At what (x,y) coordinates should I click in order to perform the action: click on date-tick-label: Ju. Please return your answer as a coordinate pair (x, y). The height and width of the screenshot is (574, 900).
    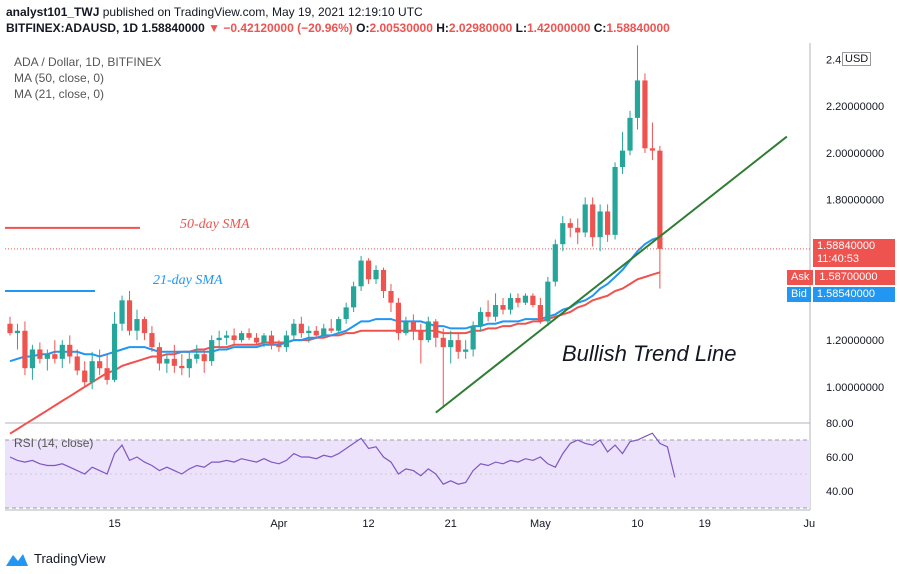
    Looking at the image, I should click on (809, 524).